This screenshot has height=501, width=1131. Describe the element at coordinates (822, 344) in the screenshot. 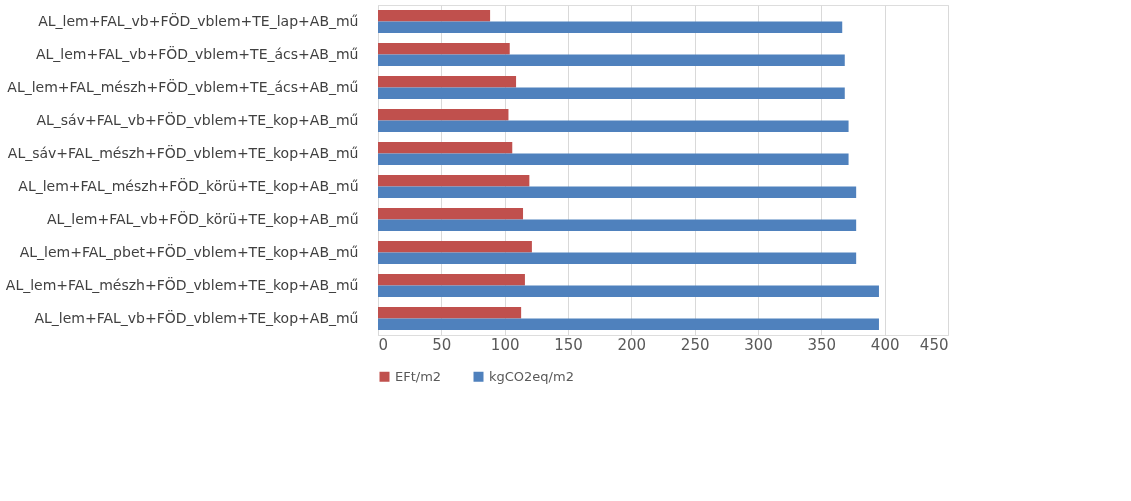

I see `x-tick-label: 350` at that location.